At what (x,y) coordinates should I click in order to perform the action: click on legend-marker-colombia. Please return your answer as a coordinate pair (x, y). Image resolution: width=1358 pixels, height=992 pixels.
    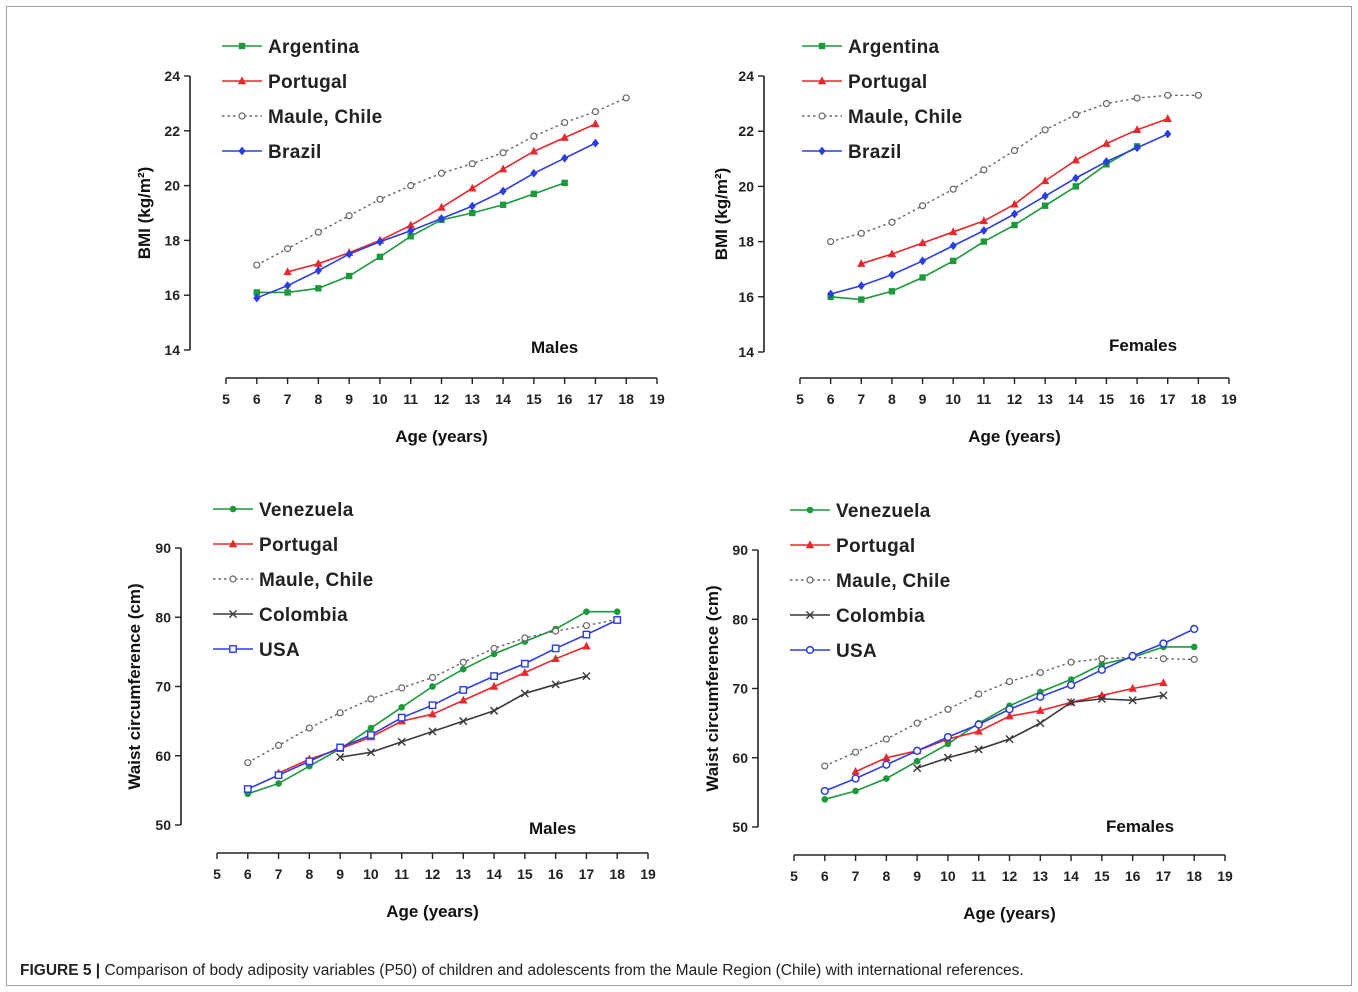
    Looking at the image, I should click on (810, 615).